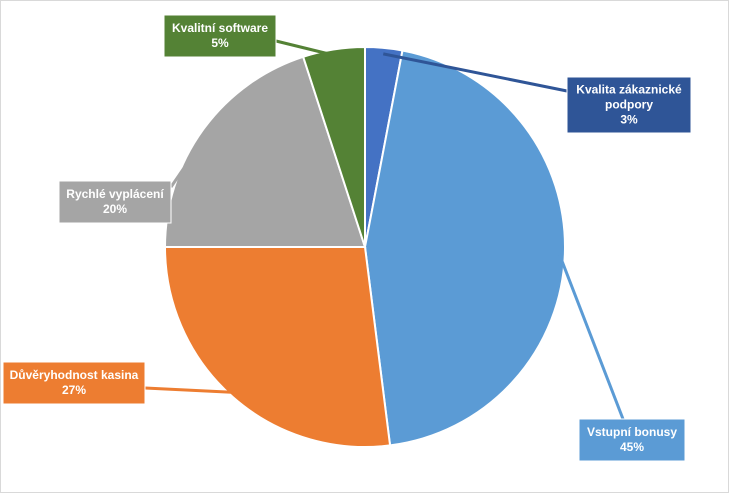 The height and width of the screenshot is (494, 729). Describe the element at coordinates (115, 209) in the screenshot. I see `data-label-percent: 20%` at that location.